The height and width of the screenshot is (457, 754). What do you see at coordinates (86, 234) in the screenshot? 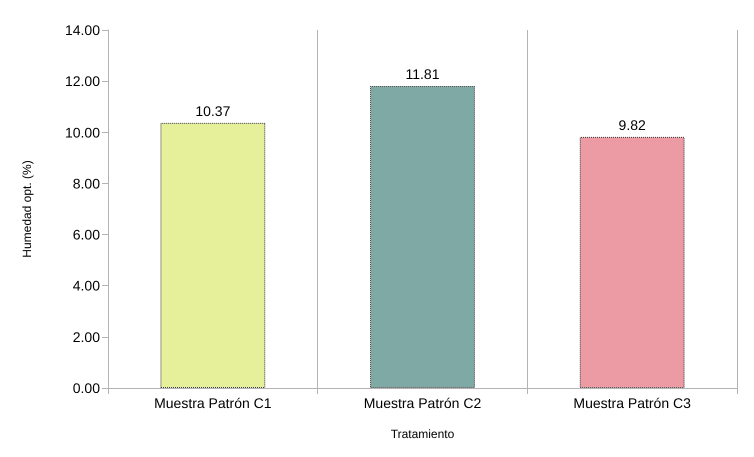
I see `y-tick-label: 6.00` at bounding box center [86, 234].